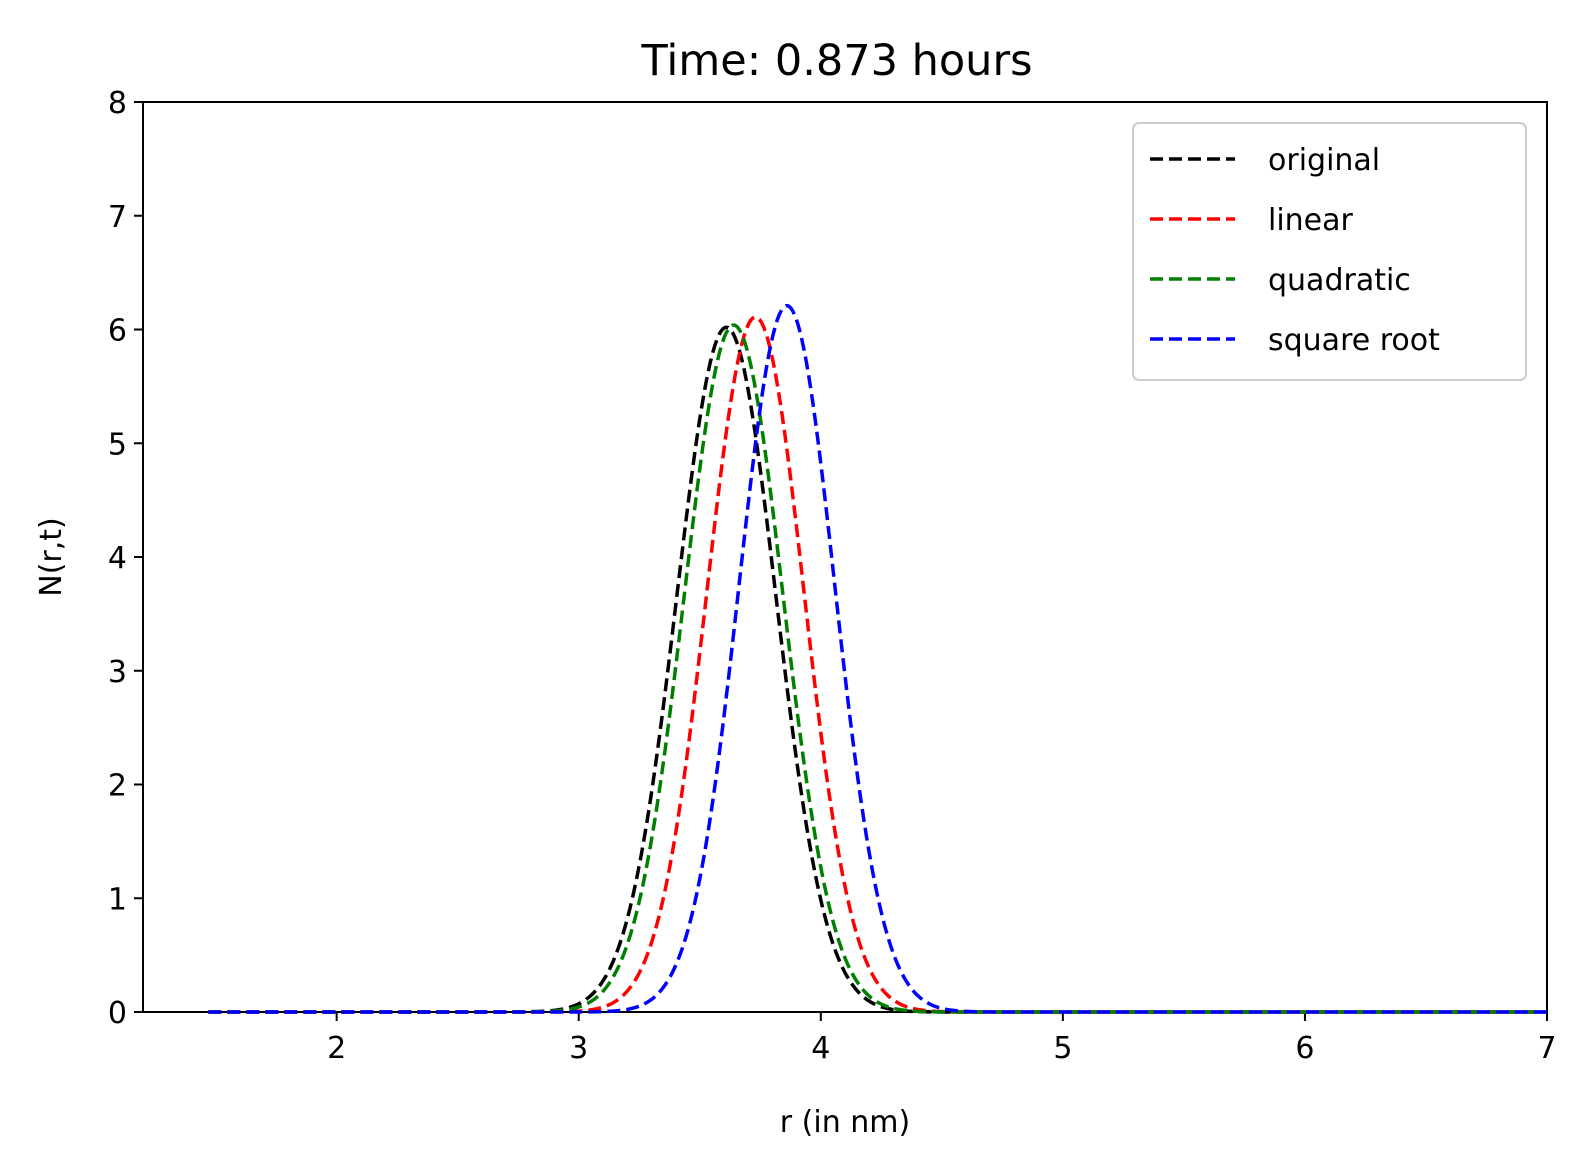  I want to click on x-ticks: 2 3 4 5 6 7, so click(942, 1039).